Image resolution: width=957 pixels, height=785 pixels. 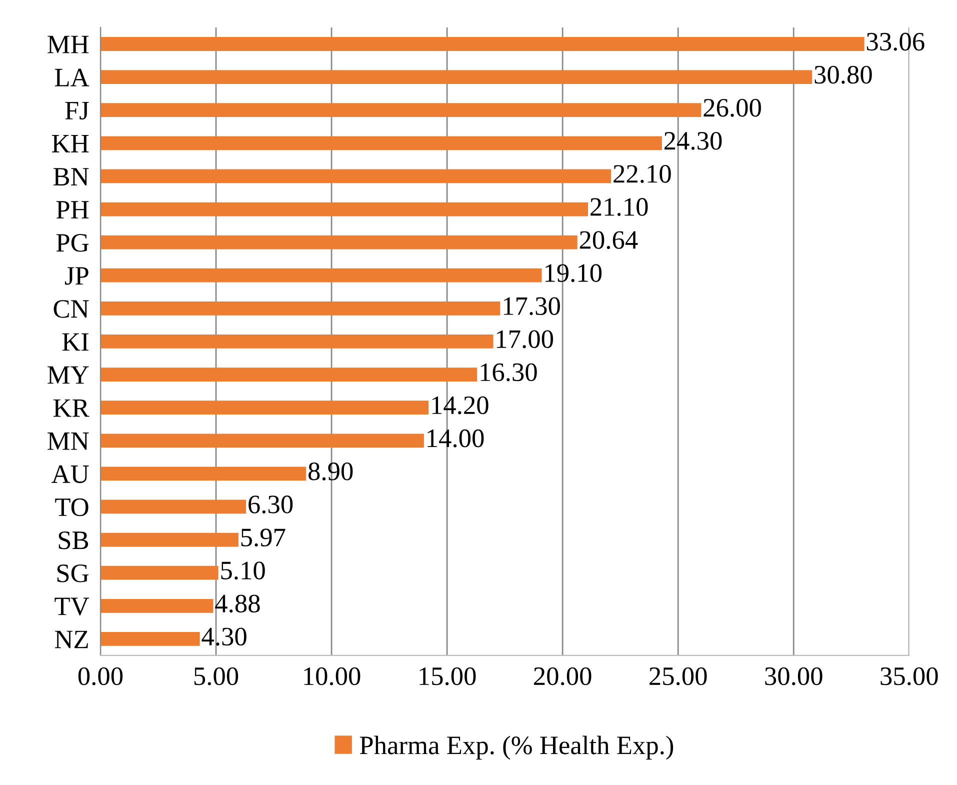 What do you see at coordinates (71, 639) in the screenshot?
I see `y-tick-label: NZ` at bounding box center [71, 639].